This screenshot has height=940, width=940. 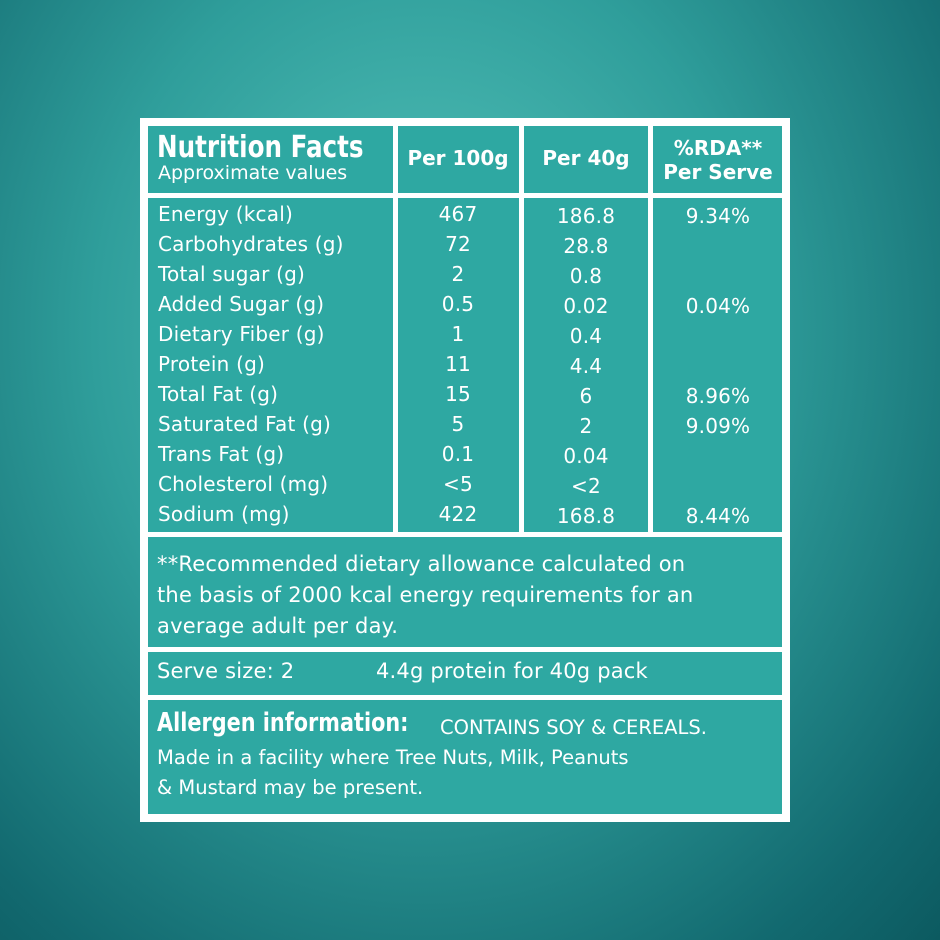 What do you see at coordinates (718, 306) in the screenshot?
I see `rda: 0.04%` at bounding box center [718, 306].